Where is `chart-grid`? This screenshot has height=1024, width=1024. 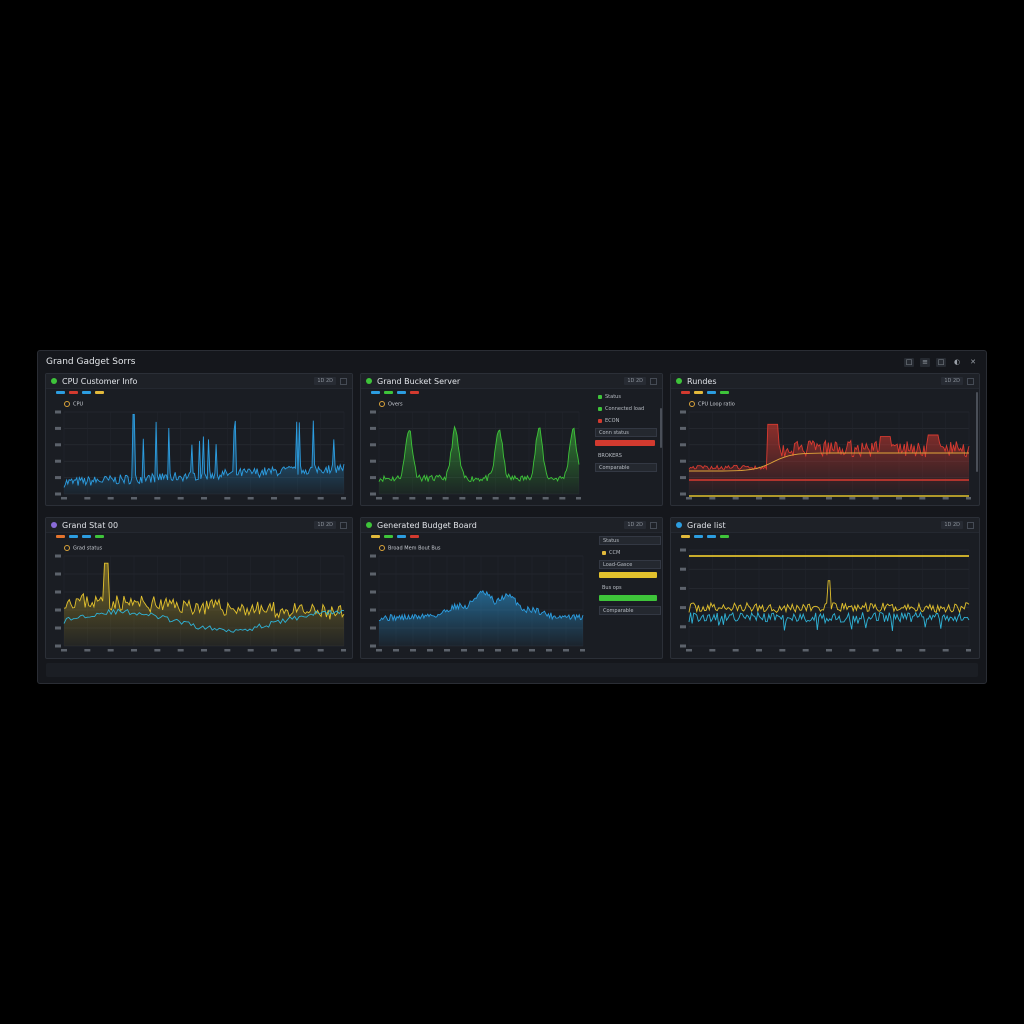 chart-grid is located at coordinates (825, 600).